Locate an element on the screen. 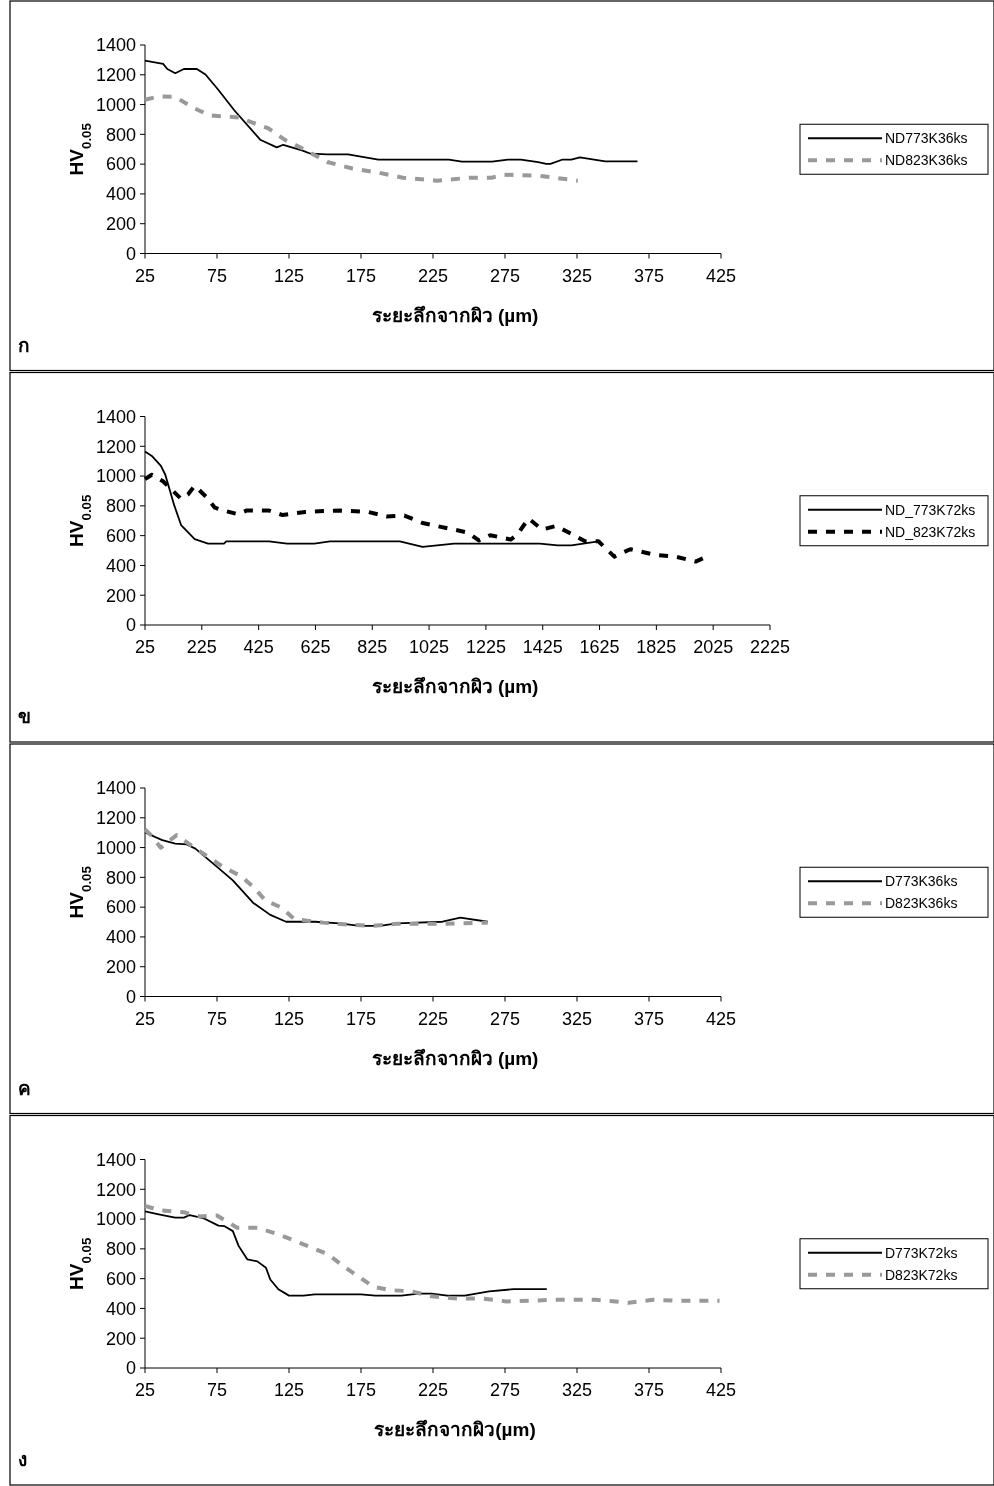 The width and height of the screenshot is (994, 1486). x-tick-label: 1425 is located at coordinates (542, 647).